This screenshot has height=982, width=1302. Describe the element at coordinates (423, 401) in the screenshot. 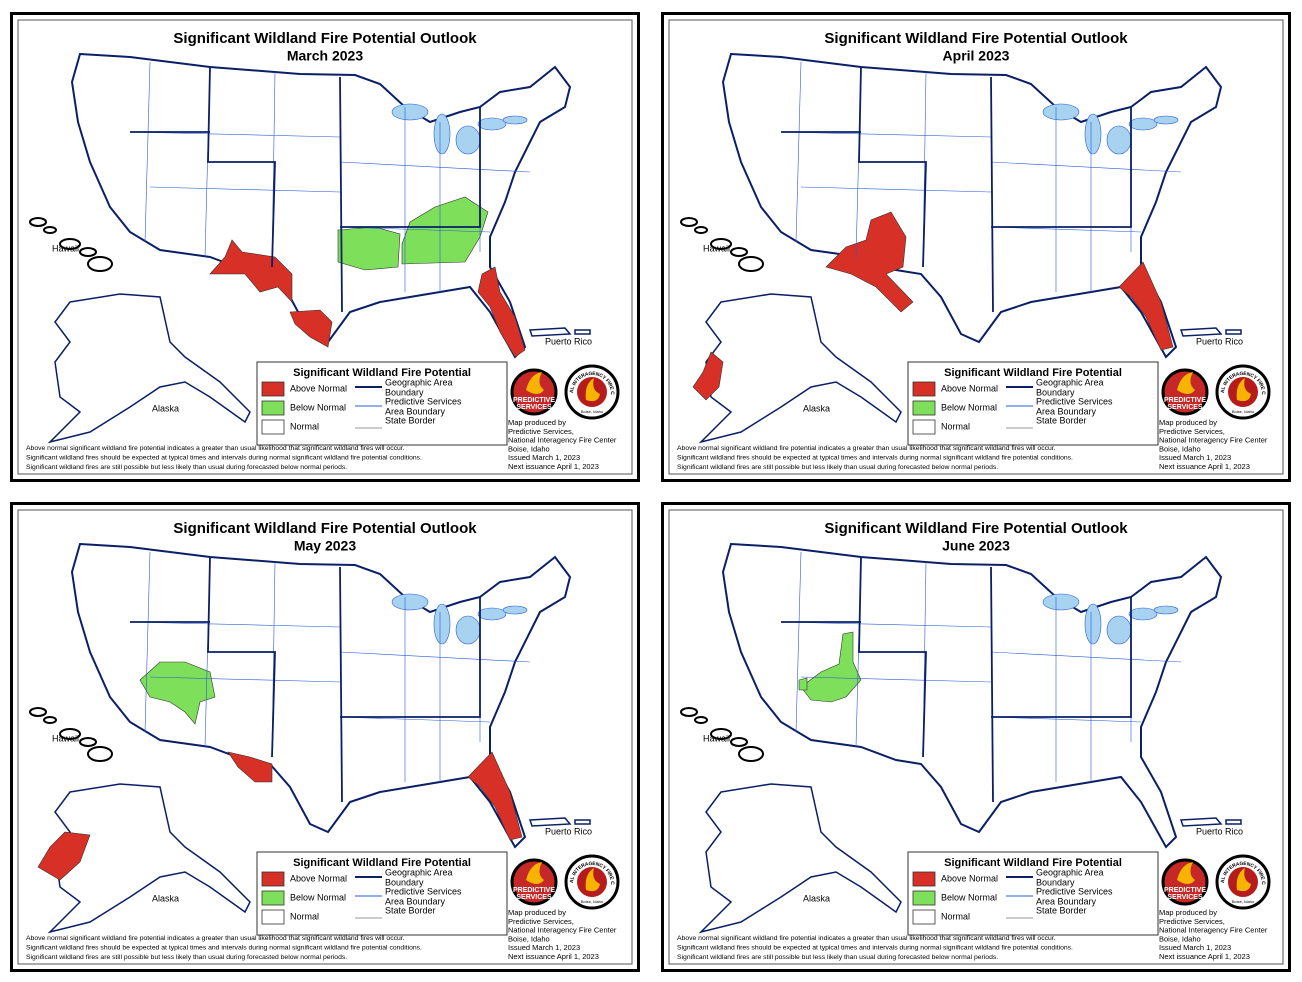

I see `legend-line-label: Predictive Services` at that location.